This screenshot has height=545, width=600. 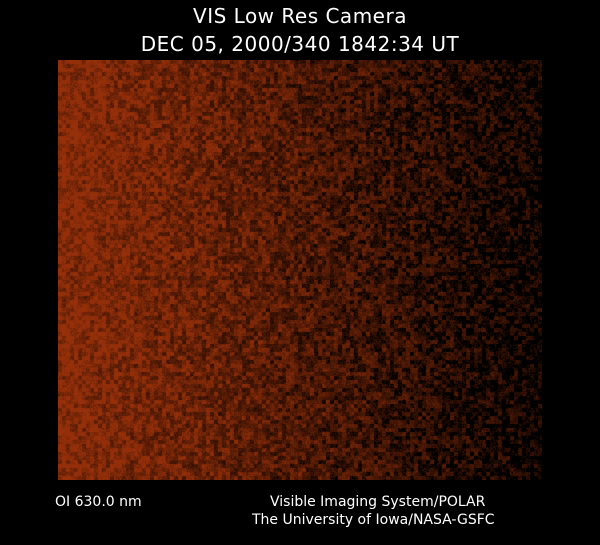 What do you see at coordinates (300, 16) in the screenshot?
I see `image-title: VIS Low Res Camera` at bounding box center [300, 16].